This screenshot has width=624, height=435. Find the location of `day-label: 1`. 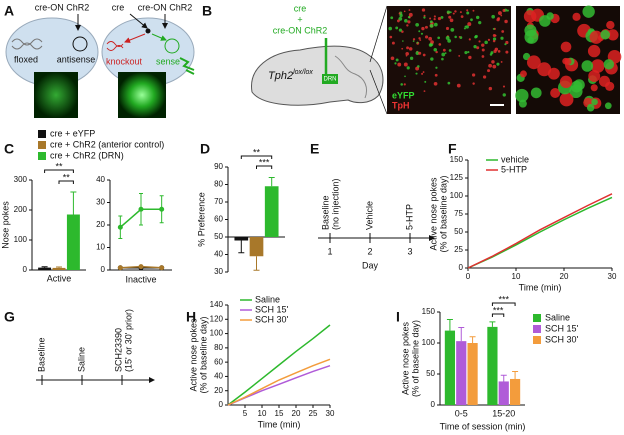

day-label: 1 is located at coordinates (329, 251).